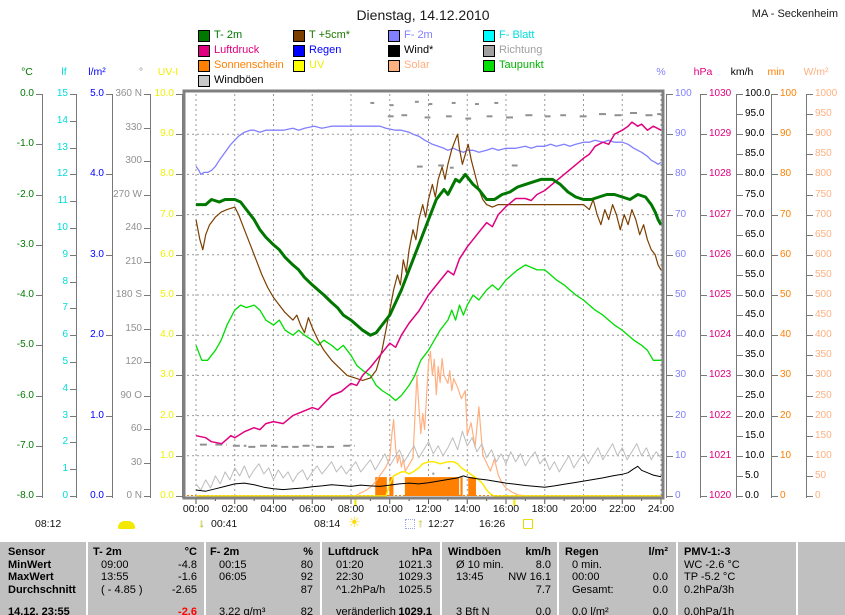 This screenshot has height=615, width=845. What do you see at coordinates (489, 51) in the screenshot?
I see `legend-swatch-Richtung` at bounding box center [489, 51].